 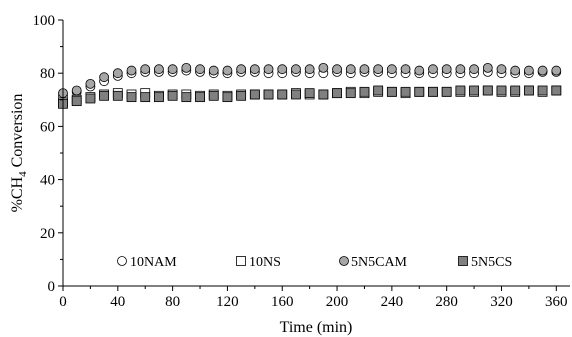 I want to click on x-tick-label-200: 200, so click(x=337, y=302).